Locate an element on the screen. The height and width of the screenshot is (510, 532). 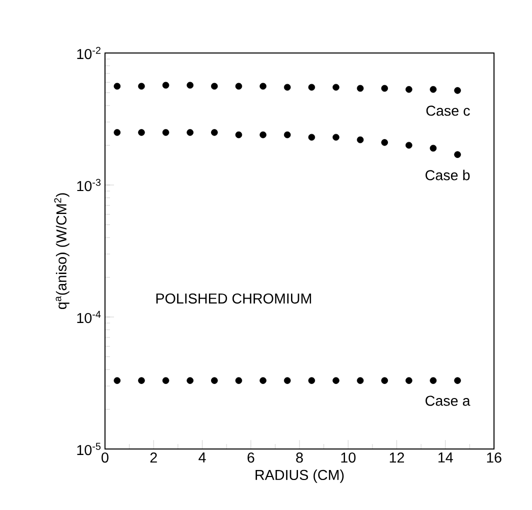
x-tick-label: 12 is located at coordinates (397, 457).